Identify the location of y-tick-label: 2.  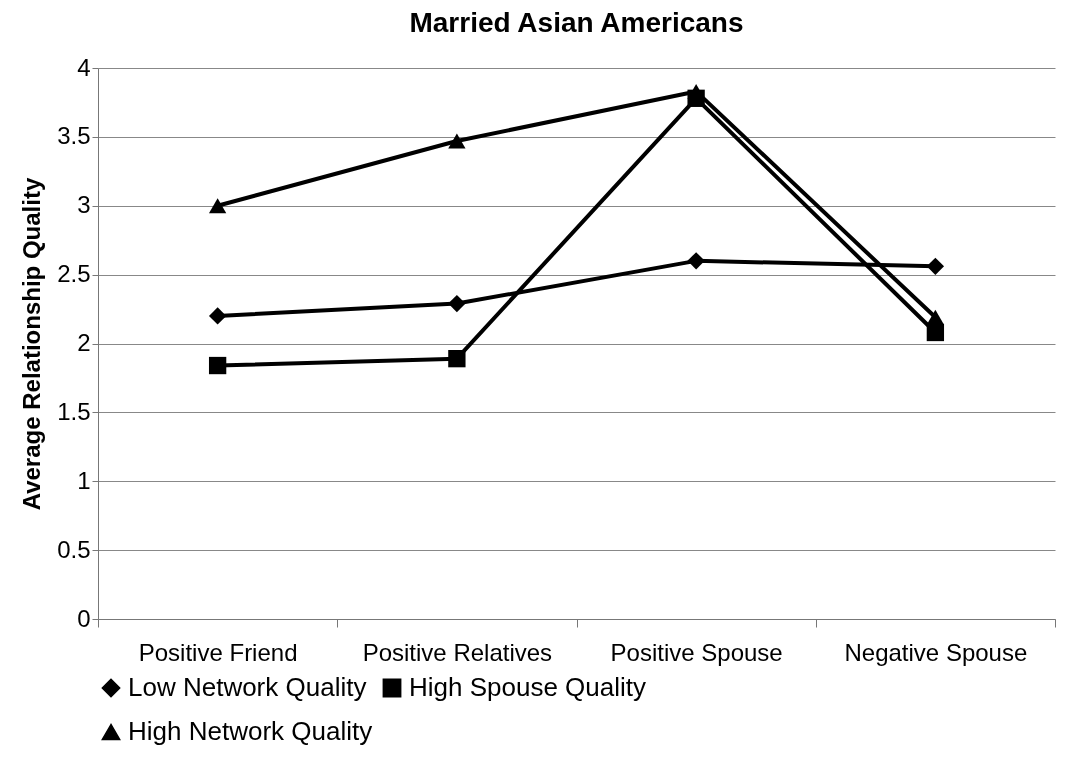
(84, 342).